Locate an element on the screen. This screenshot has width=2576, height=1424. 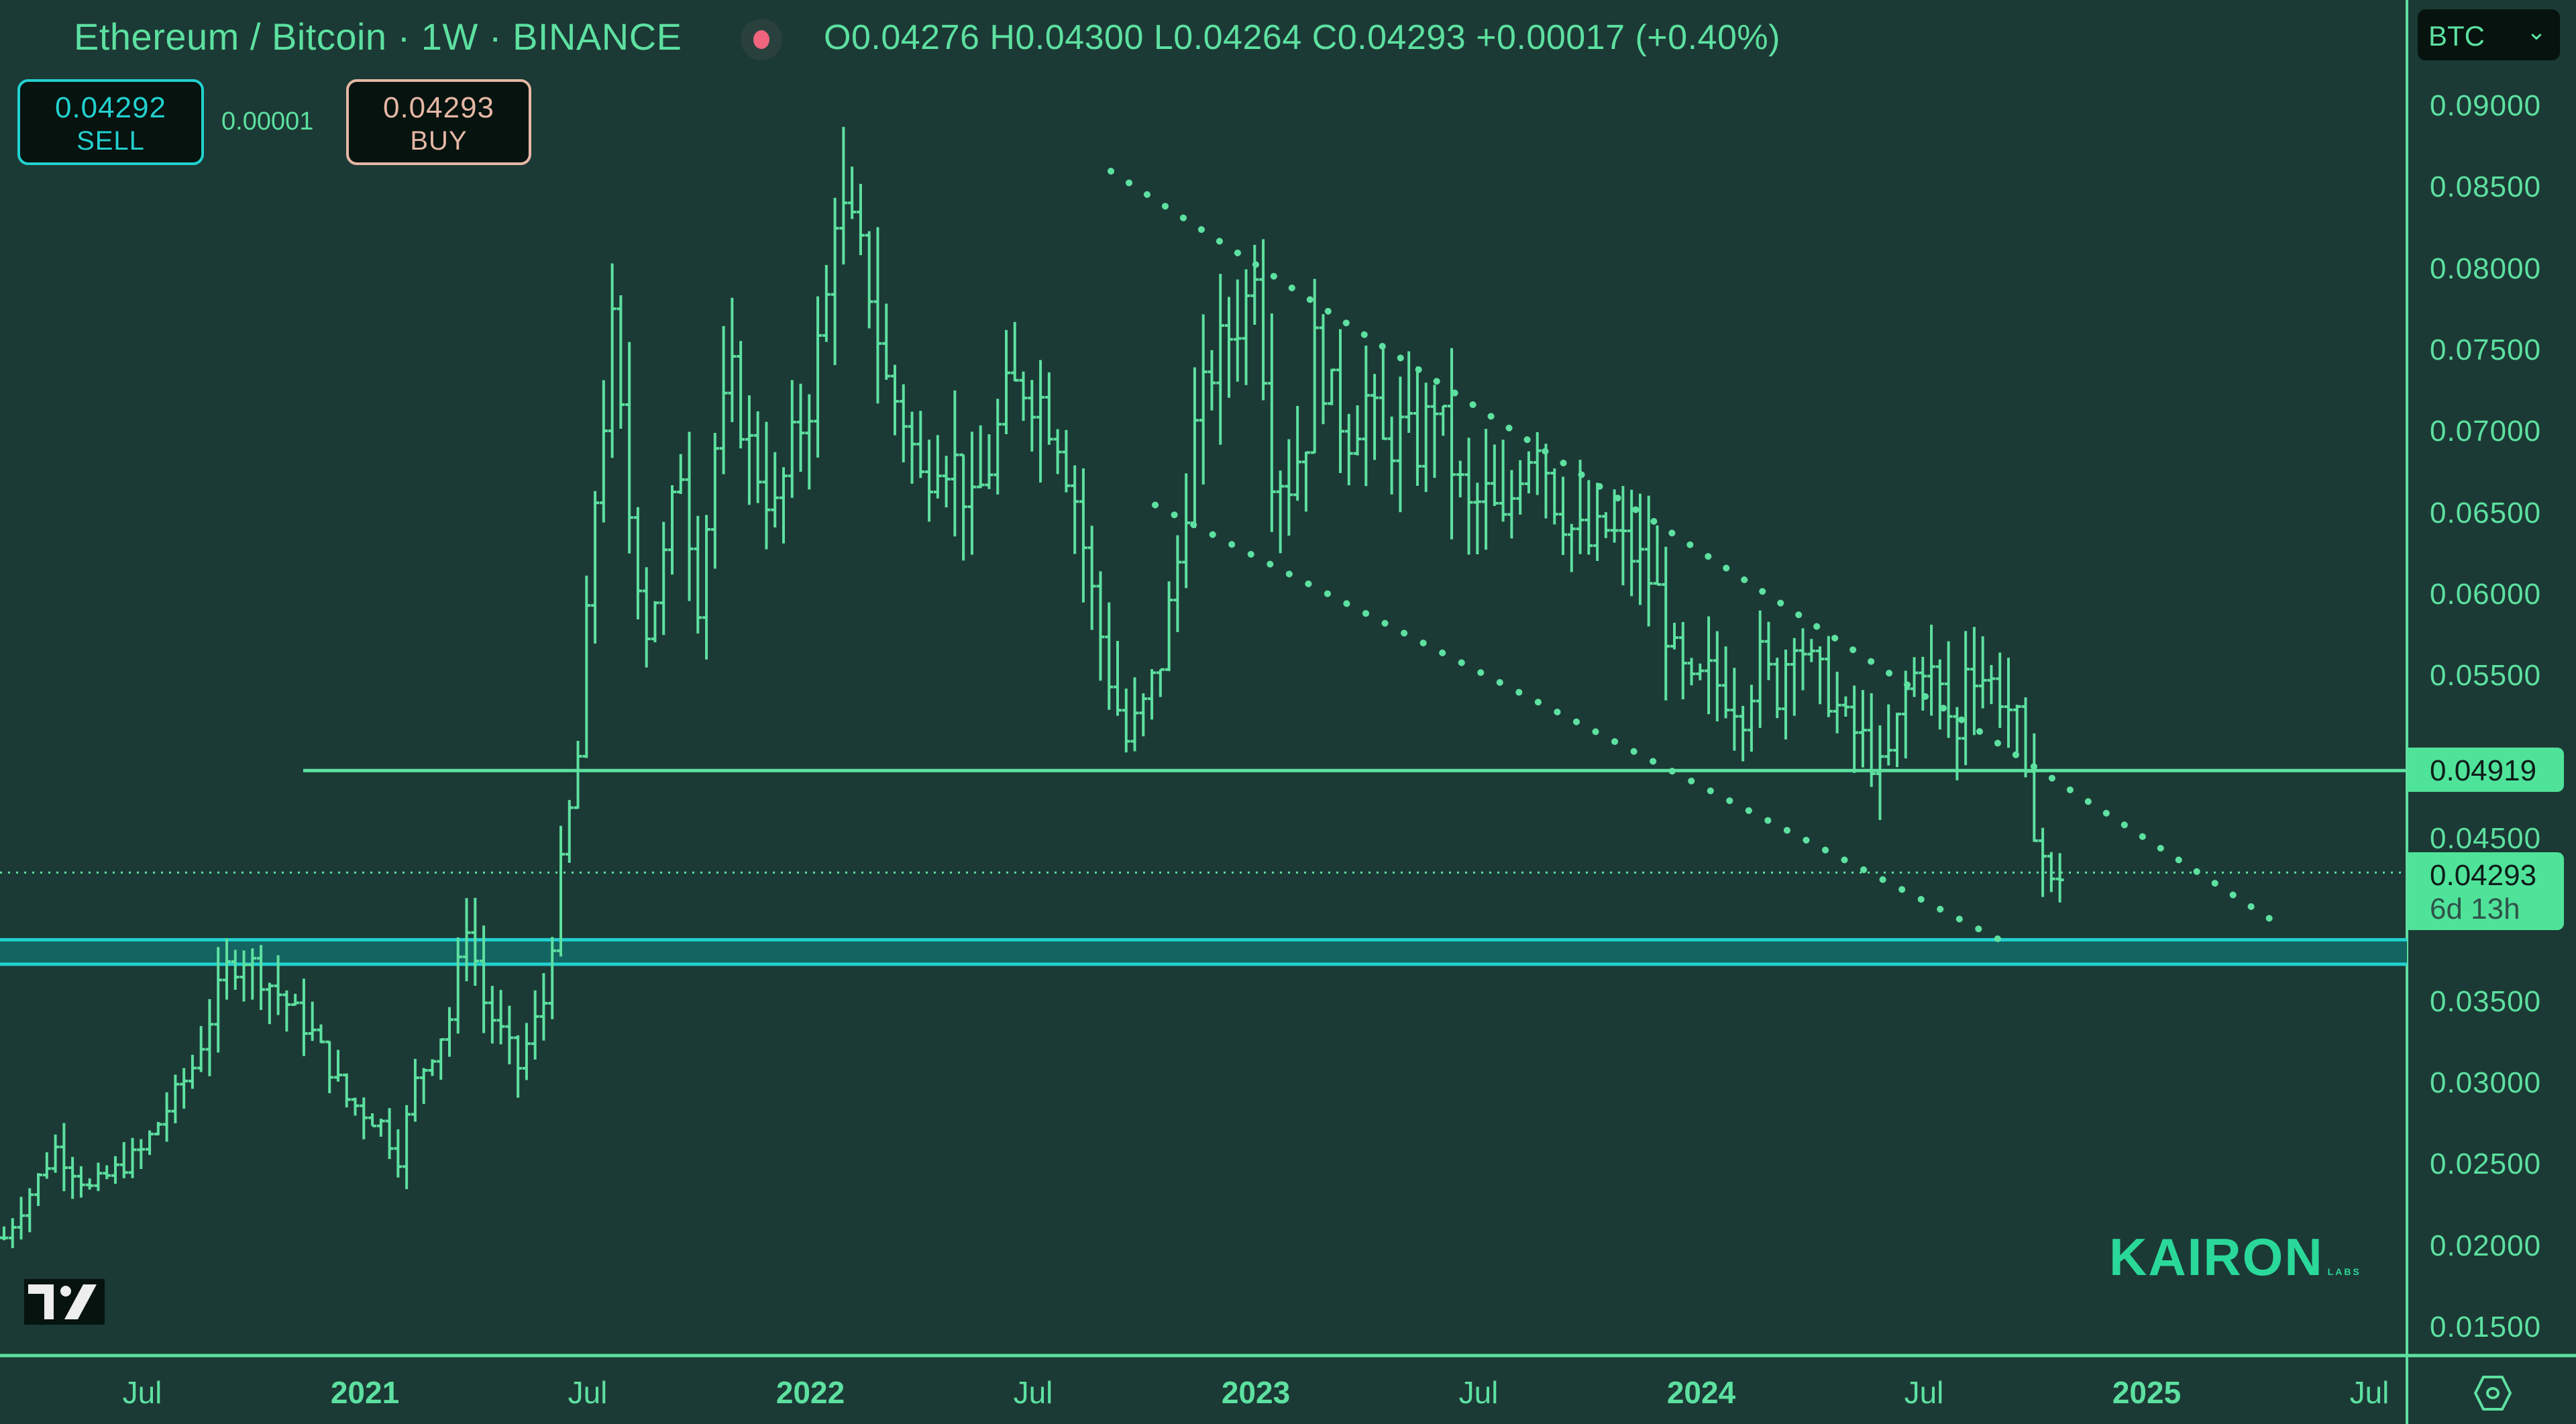
change-value: +0.00017 (+0.40%) is located at coordinates (1628, 37).